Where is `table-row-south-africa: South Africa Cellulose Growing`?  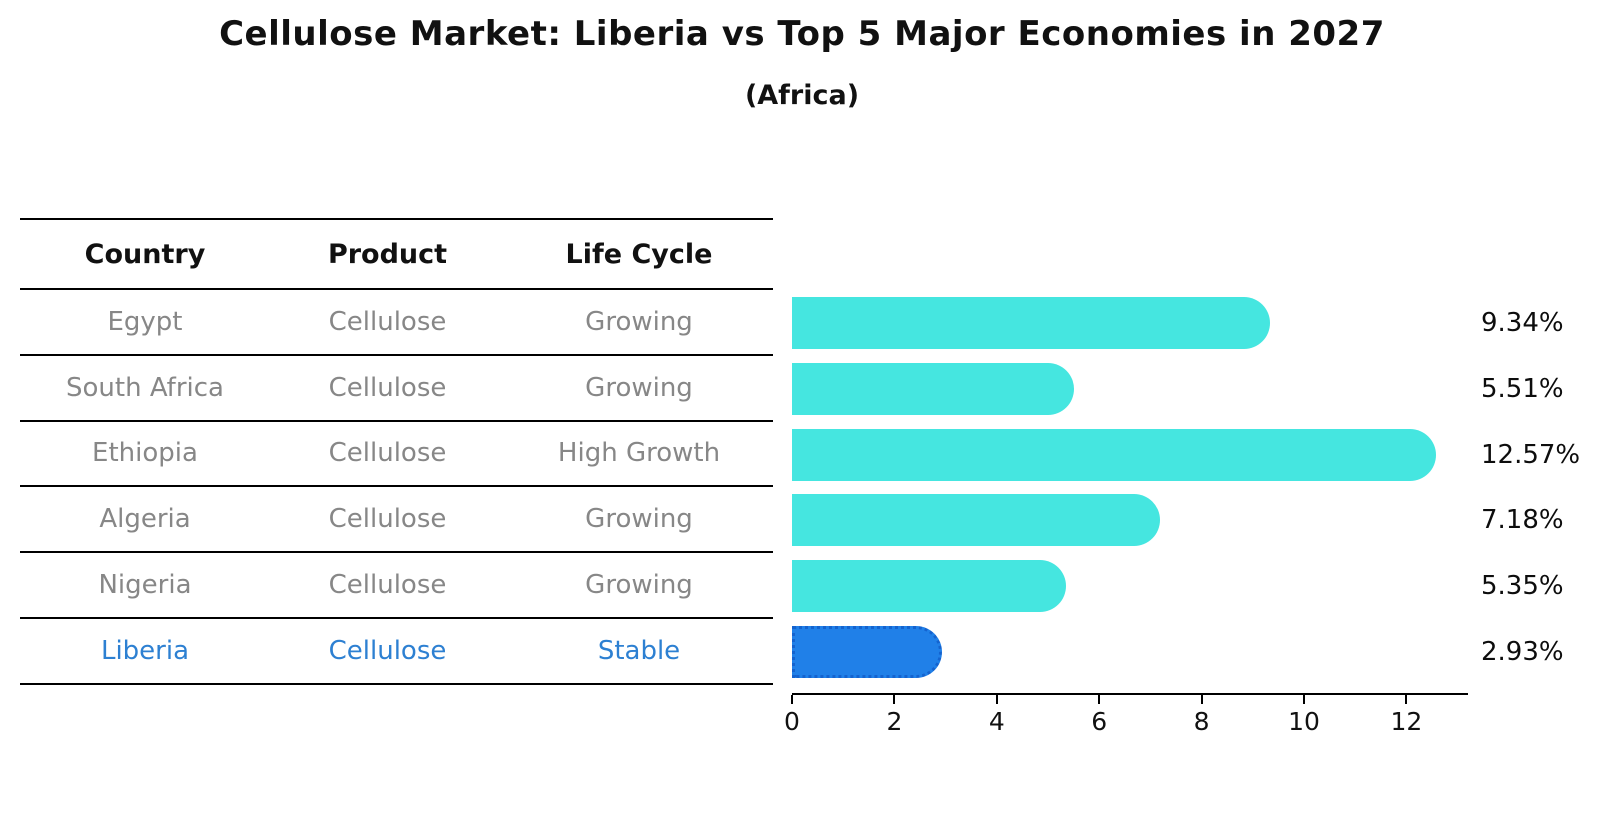 table-row-south-africa: South Africa Cellulose Growing is located at coordinates (396, 389).